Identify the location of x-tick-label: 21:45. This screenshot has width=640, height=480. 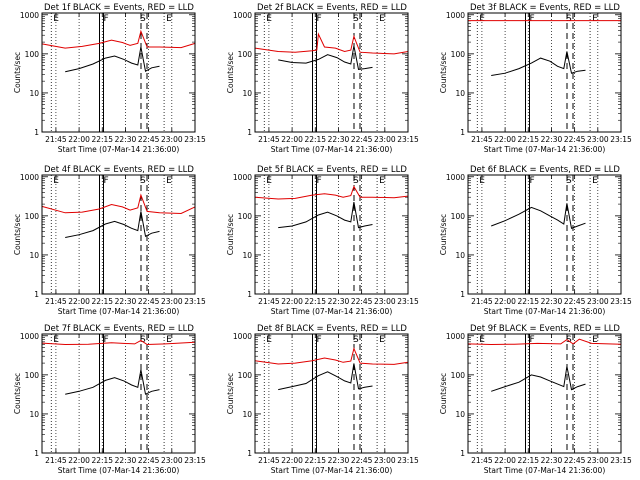
(482, 301).